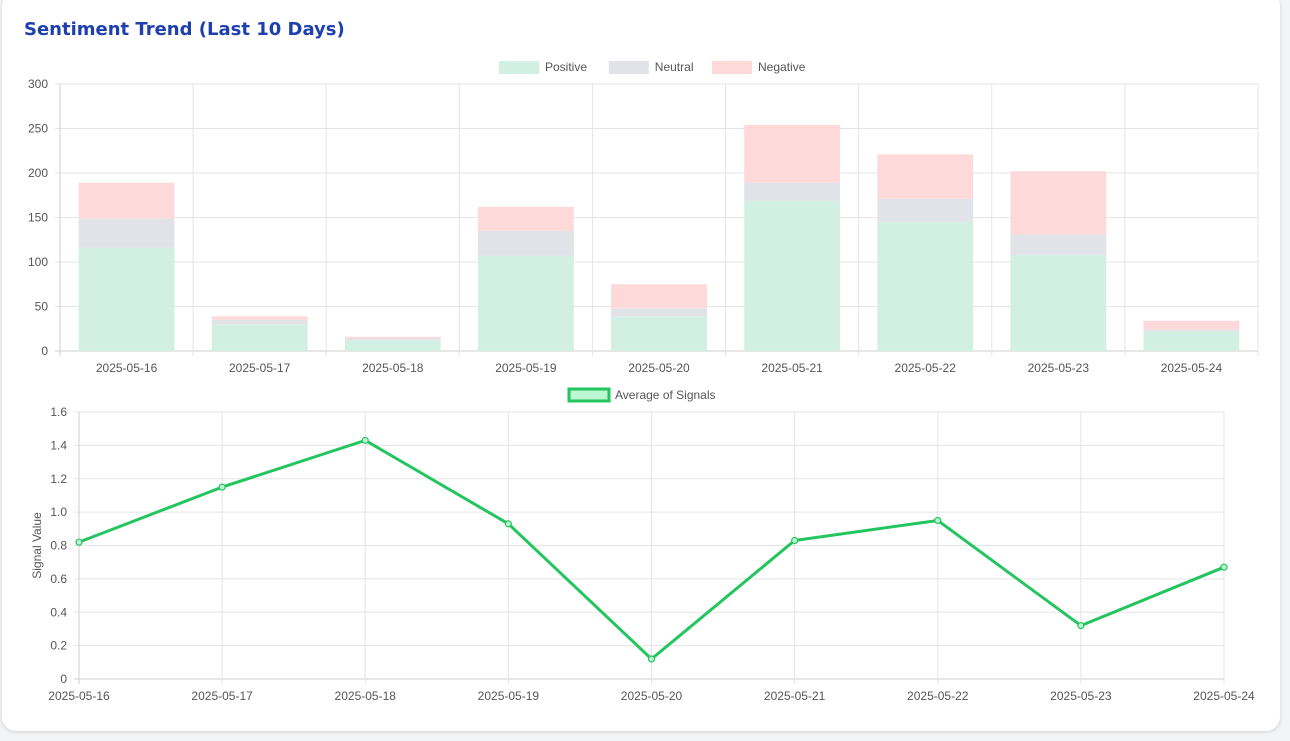  I want to click on bar-y-tick-label: 200, so click(38, 173).